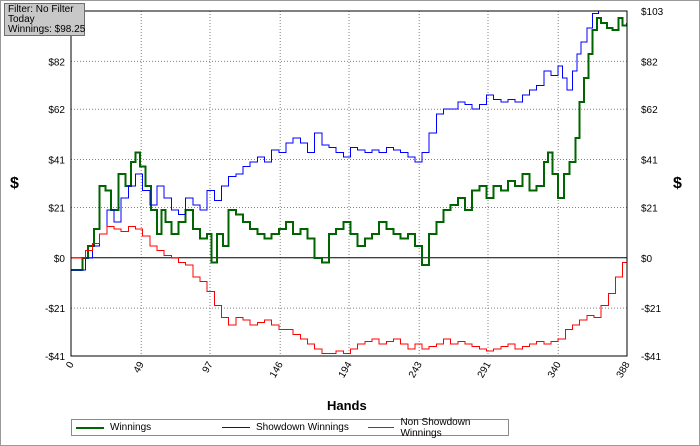  I want to click on x-tick-label: 49, so click(139, 368).